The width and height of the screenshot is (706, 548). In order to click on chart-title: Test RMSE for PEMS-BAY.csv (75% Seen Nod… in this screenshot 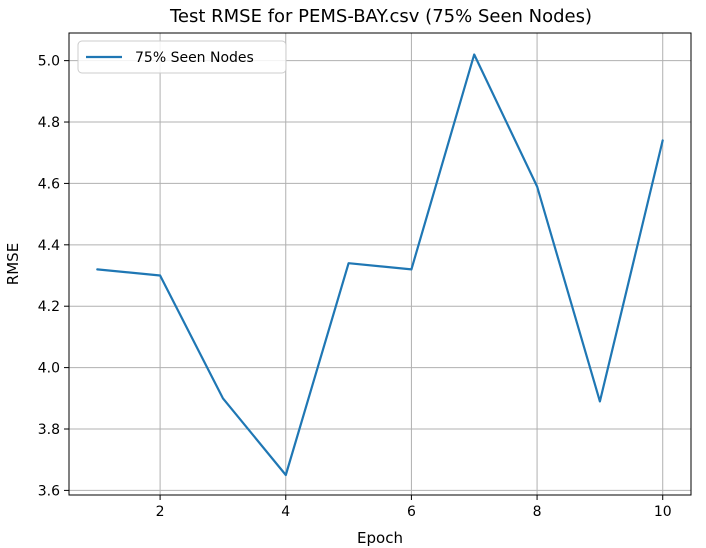, I will do `click(380, 16)`.